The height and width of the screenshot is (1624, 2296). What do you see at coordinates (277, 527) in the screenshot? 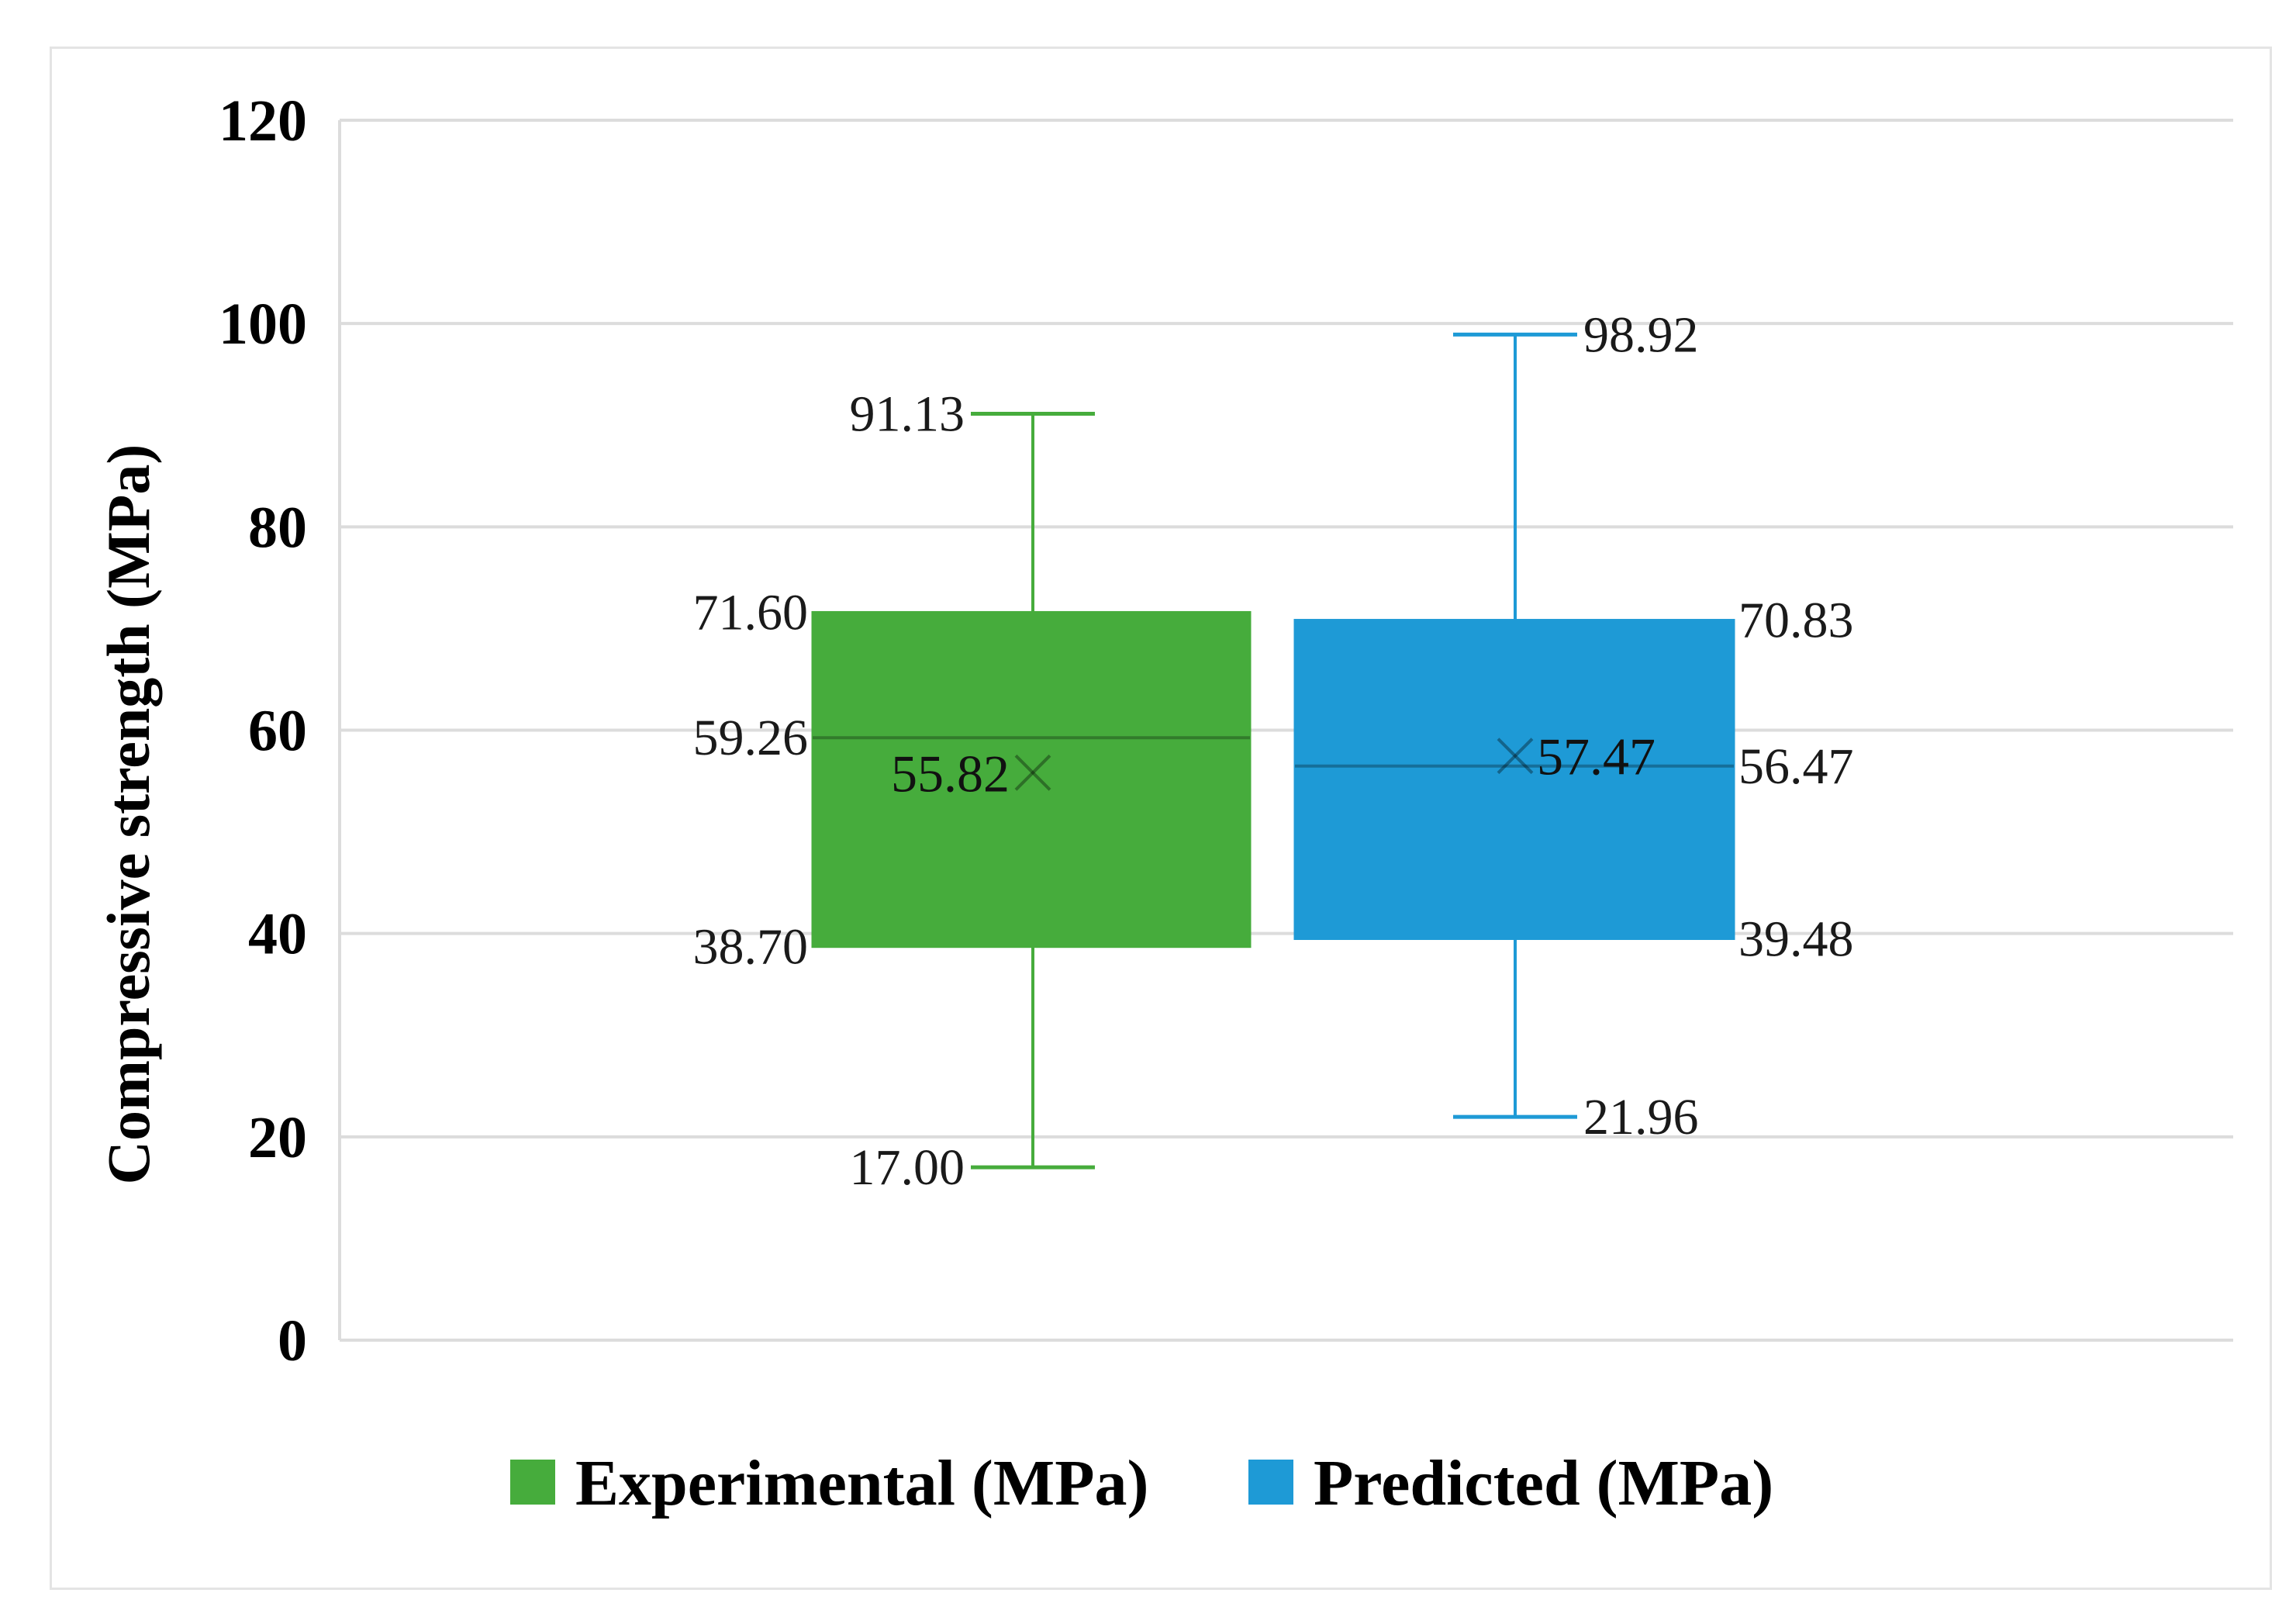
I see `y-tick-80: 80` at bounding box center [277, 527].